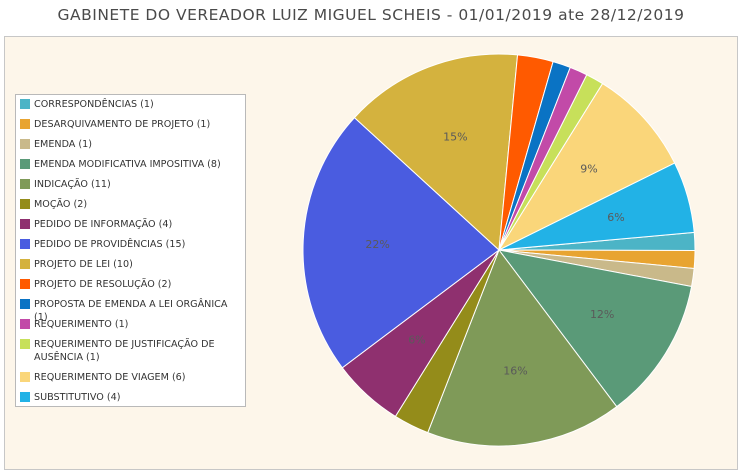 The width and height of the screenshot is (742, 476). I want to click on legend-label: SUBSTITUTIVO (4), so click(77, 397).